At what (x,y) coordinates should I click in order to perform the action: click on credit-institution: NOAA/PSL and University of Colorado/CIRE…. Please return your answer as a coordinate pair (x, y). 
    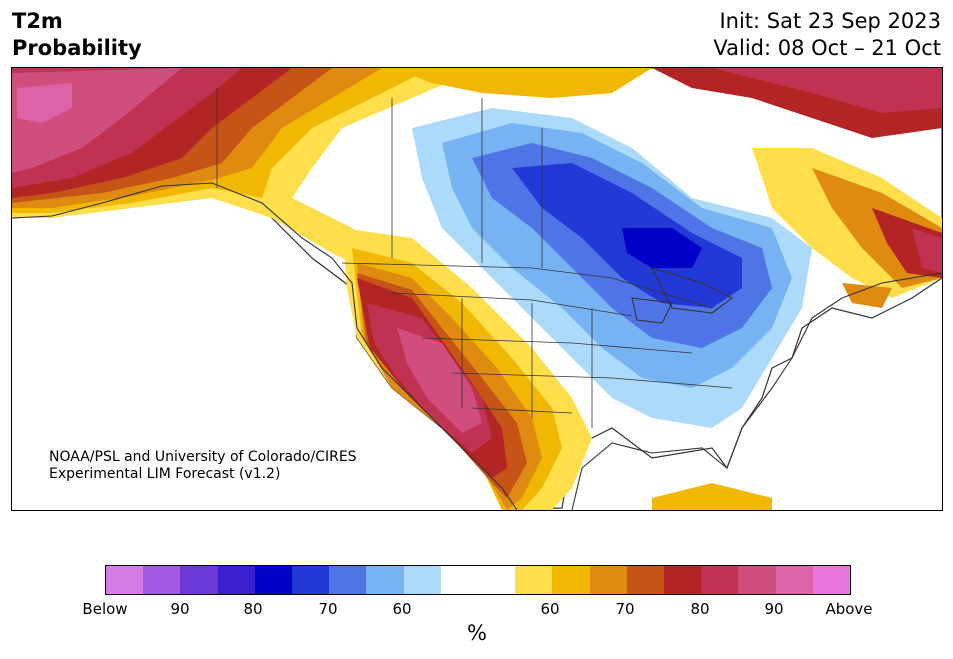
    Looking at the image, I should click on (203, 457).